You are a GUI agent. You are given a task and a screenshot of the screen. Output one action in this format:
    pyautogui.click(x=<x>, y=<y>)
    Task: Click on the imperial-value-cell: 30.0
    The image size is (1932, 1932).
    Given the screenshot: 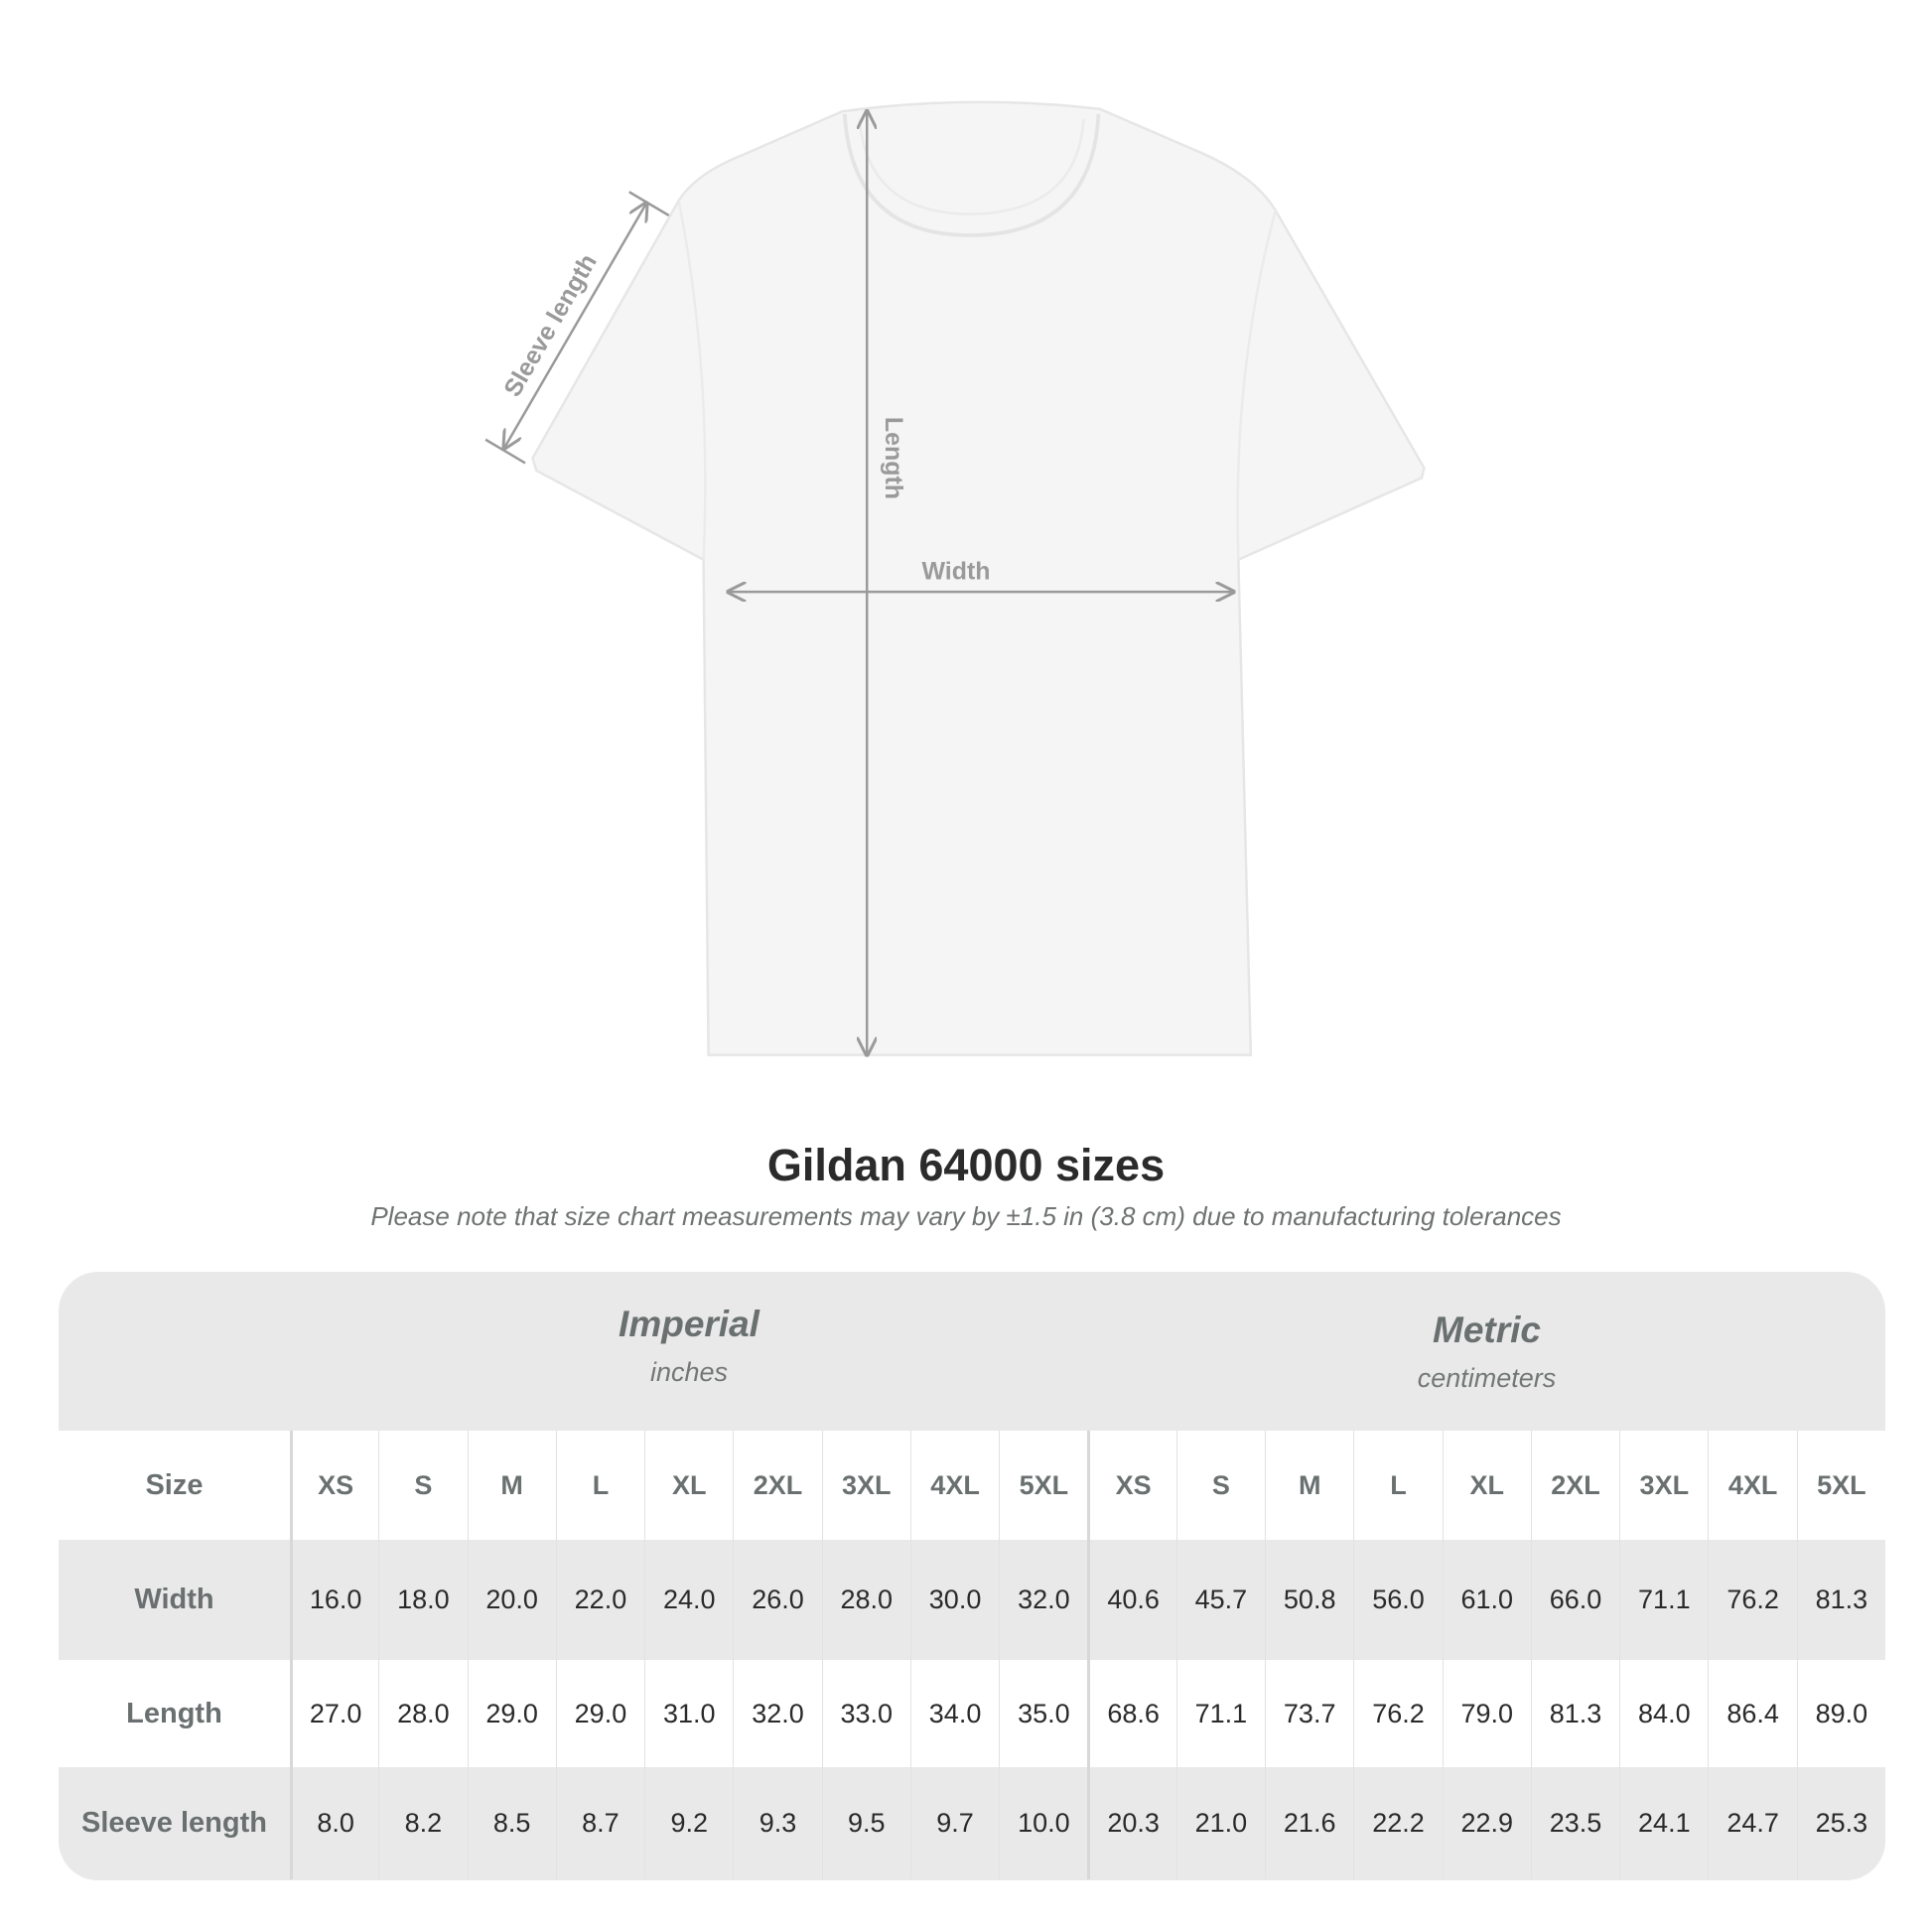 What is the action you would take?
    pyautogui.click(x=954, y=1600)
    